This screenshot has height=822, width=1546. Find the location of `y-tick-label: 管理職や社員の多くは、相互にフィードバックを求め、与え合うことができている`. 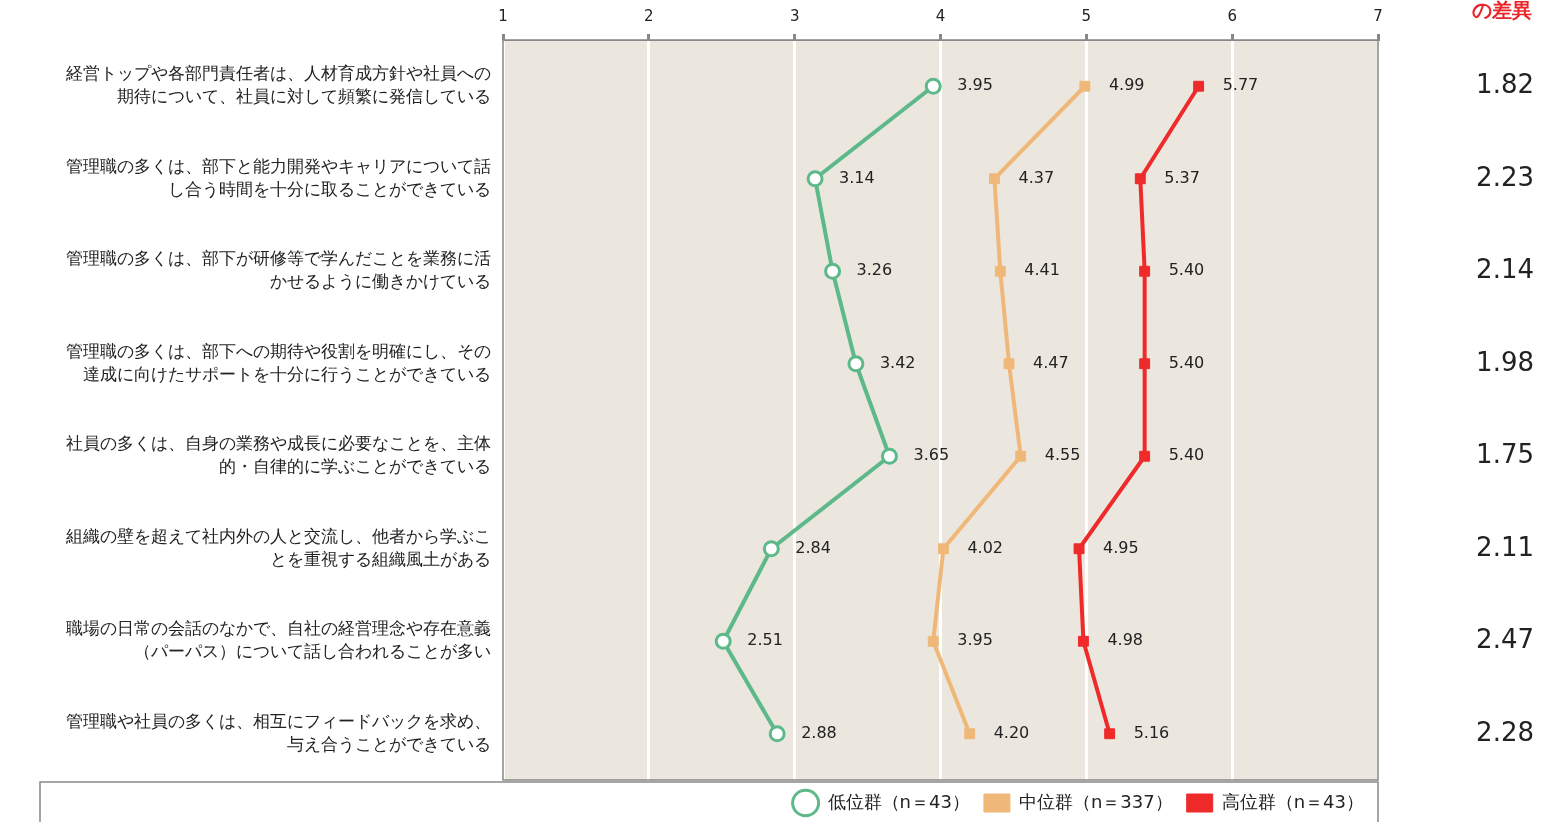

y-tick-label: 管理職や社員の多くは、相互にフィードバックを求め、与え合うことができている is located at coordinates (278, 732).